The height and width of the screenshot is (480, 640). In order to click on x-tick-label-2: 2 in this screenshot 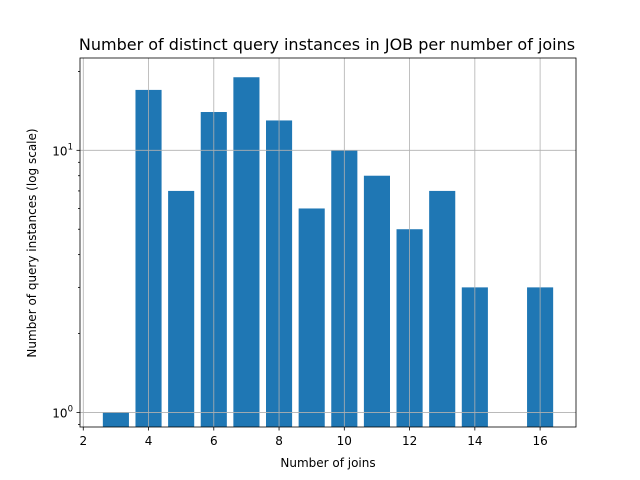, I will do `click(83, 441)`.